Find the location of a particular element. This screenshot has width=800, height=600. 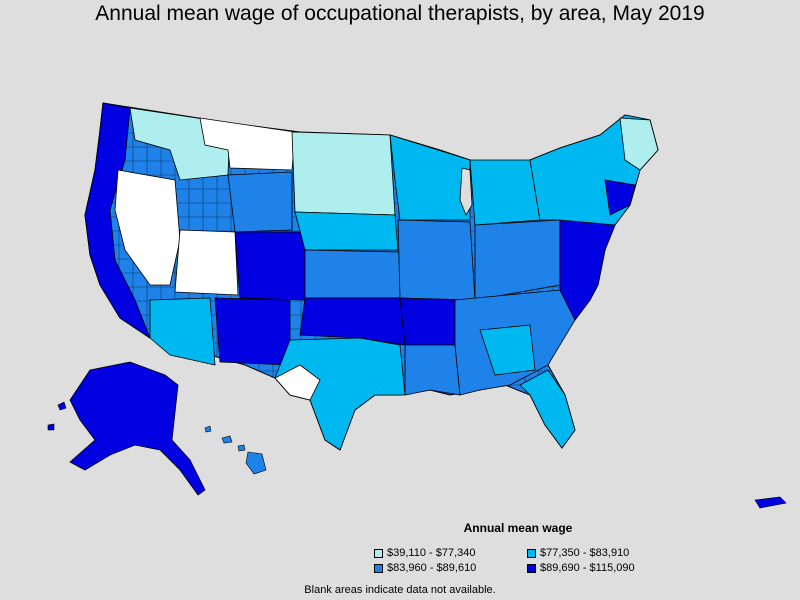

region-southeast-light is located at coordinates (507, 350).